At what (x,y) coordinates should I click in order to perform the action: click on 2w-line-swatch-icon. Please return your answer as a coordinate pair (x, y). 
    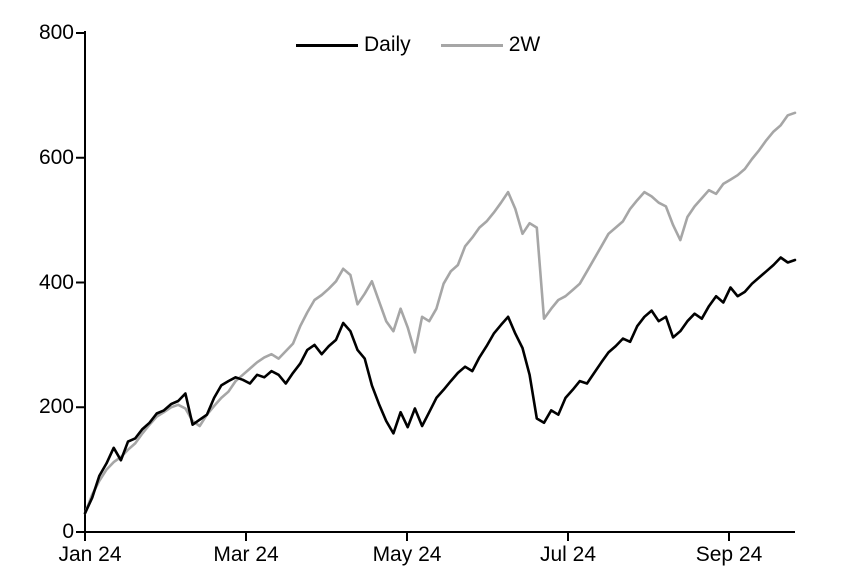
    Looking at the image, I should click on (471, 45).